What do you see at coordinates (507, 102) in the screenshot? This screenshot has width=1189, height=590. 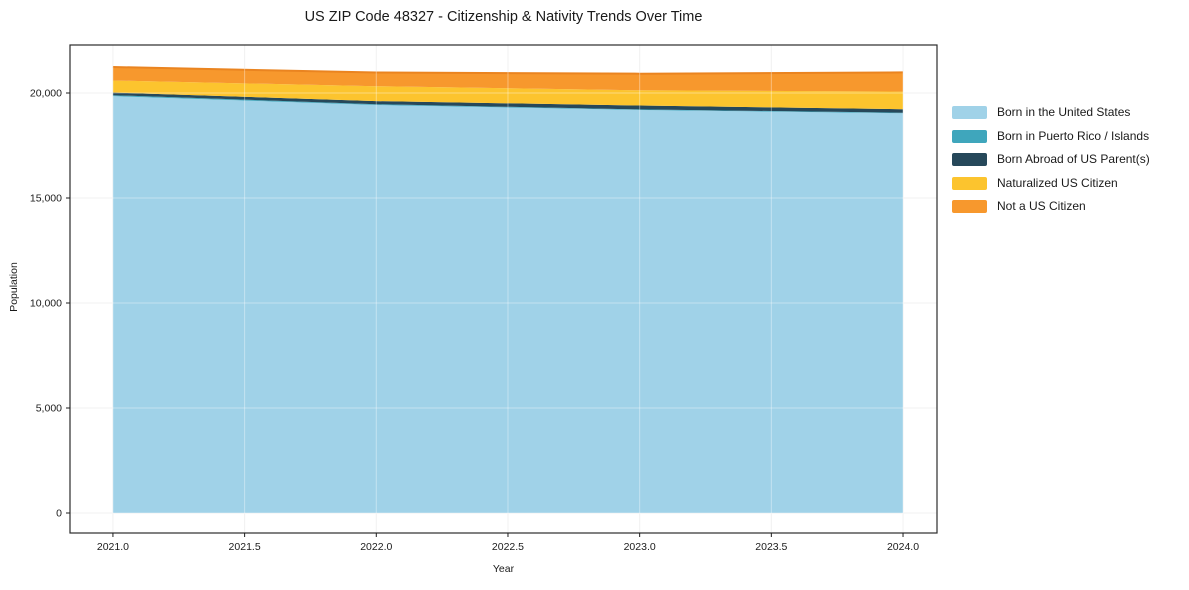 I see `area-series-born-abroad-of-us-parent-s` at bounding box center [507, 102].